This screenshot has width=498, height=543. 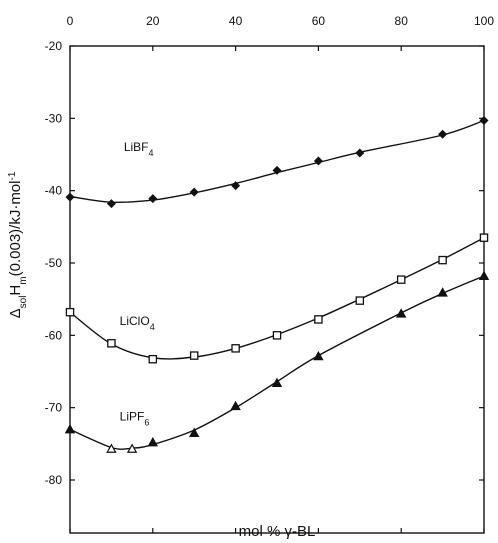 What do you see at coordinates (402, 21) in the screenshot?
I see `x-tick-label: 80` at bounding box center [402, 21].